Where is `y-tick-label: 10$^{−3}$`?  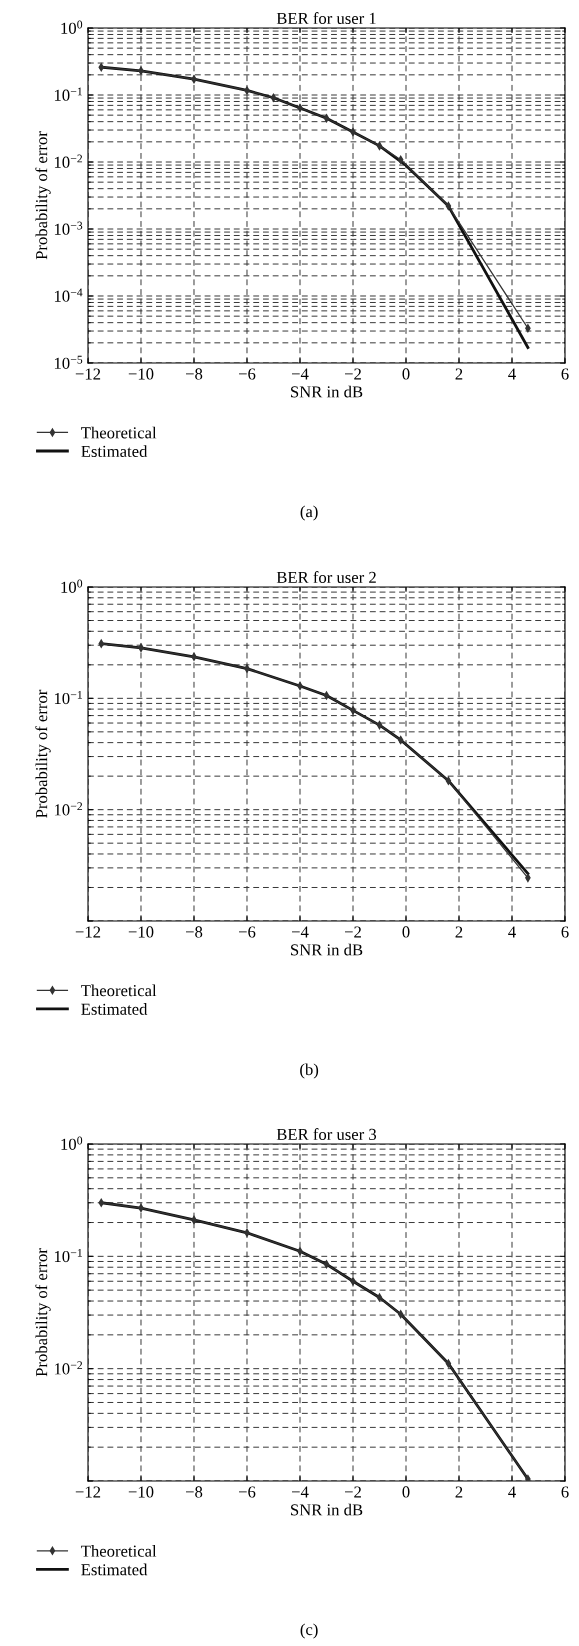 y-tick-label: 10$^{−3}$ is located at coordinates (68, 228).